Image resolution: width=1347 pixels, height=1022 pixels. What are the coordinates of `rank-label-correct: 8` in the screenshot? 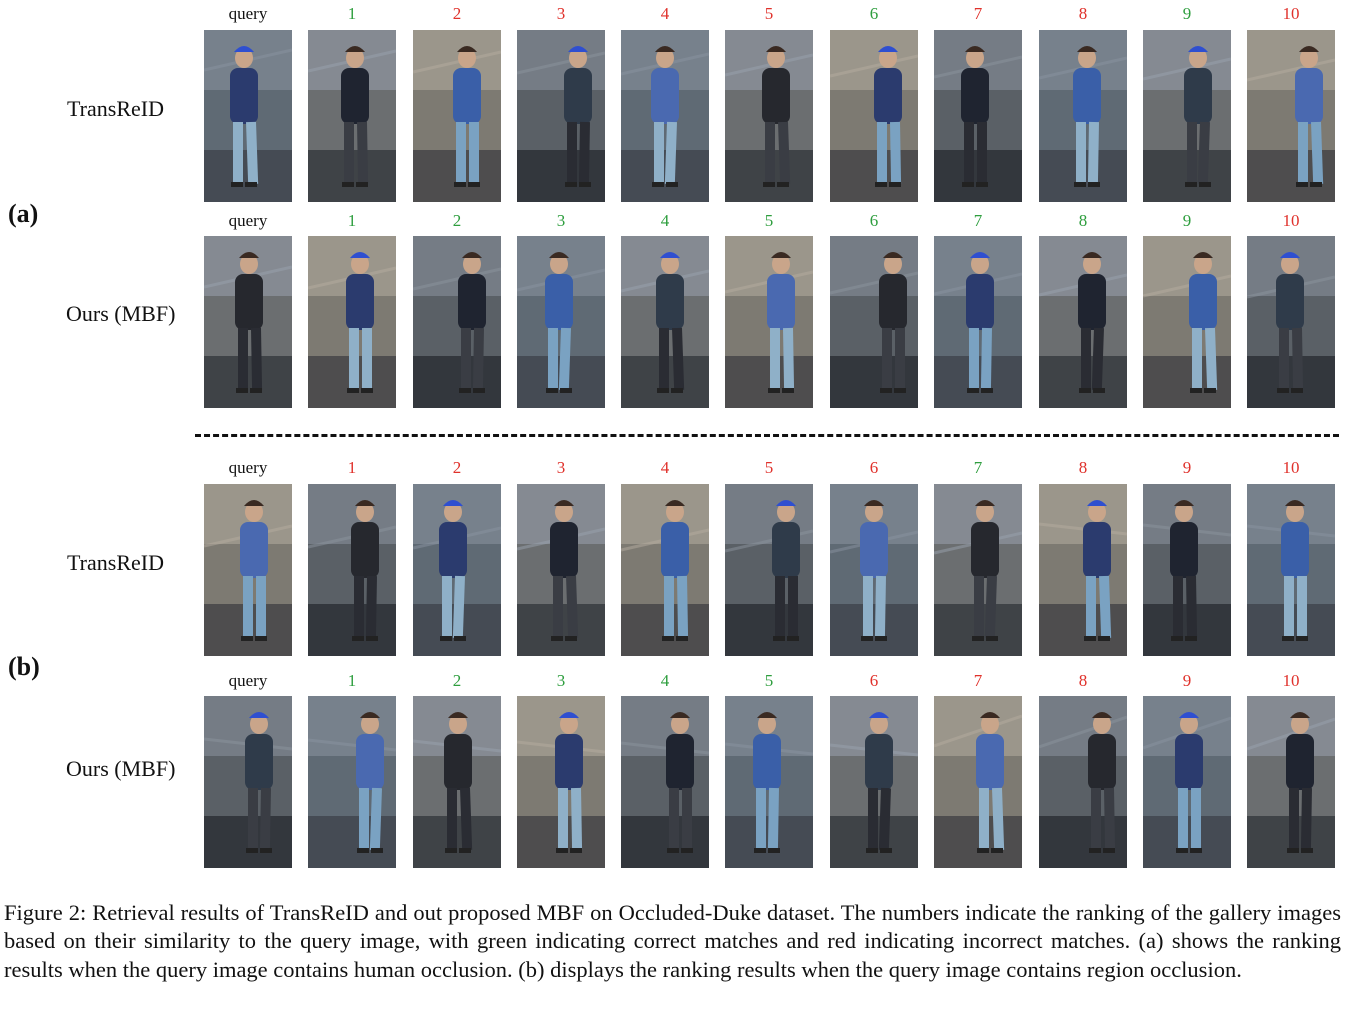 It's located at (1083, 220).